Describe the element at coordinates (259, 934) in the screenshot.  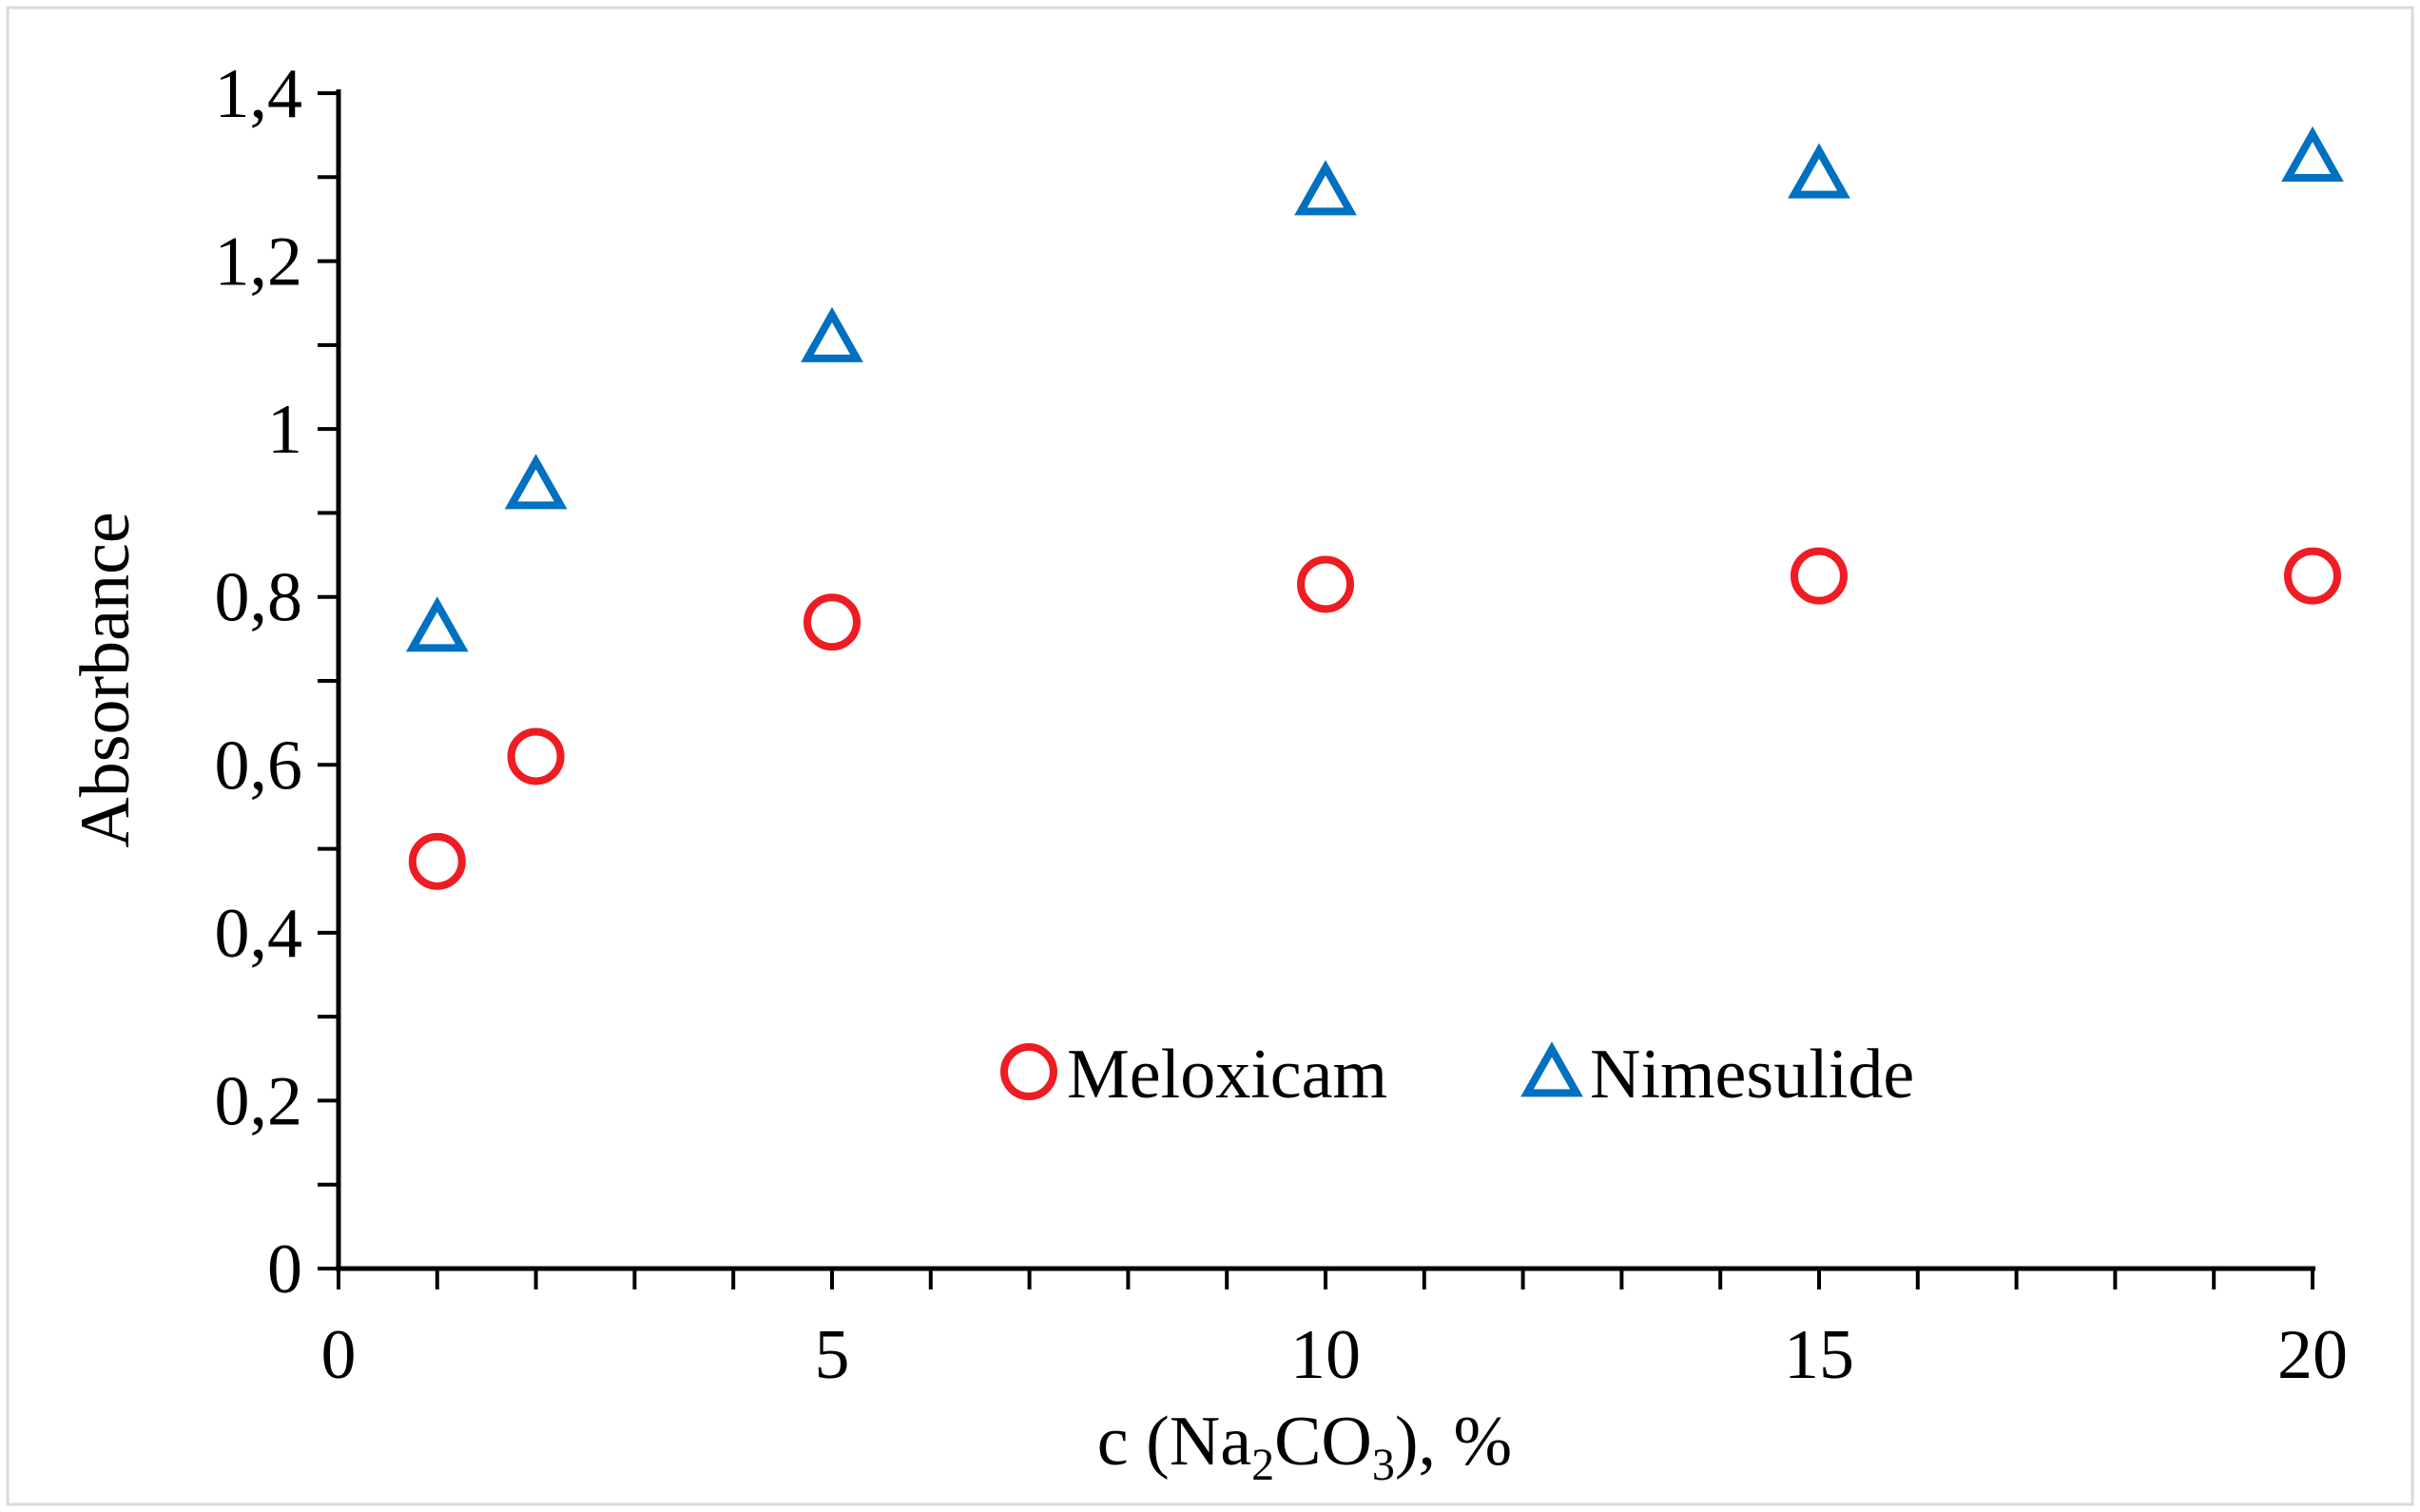
I see `y-tick-label: 0,4` at that location.